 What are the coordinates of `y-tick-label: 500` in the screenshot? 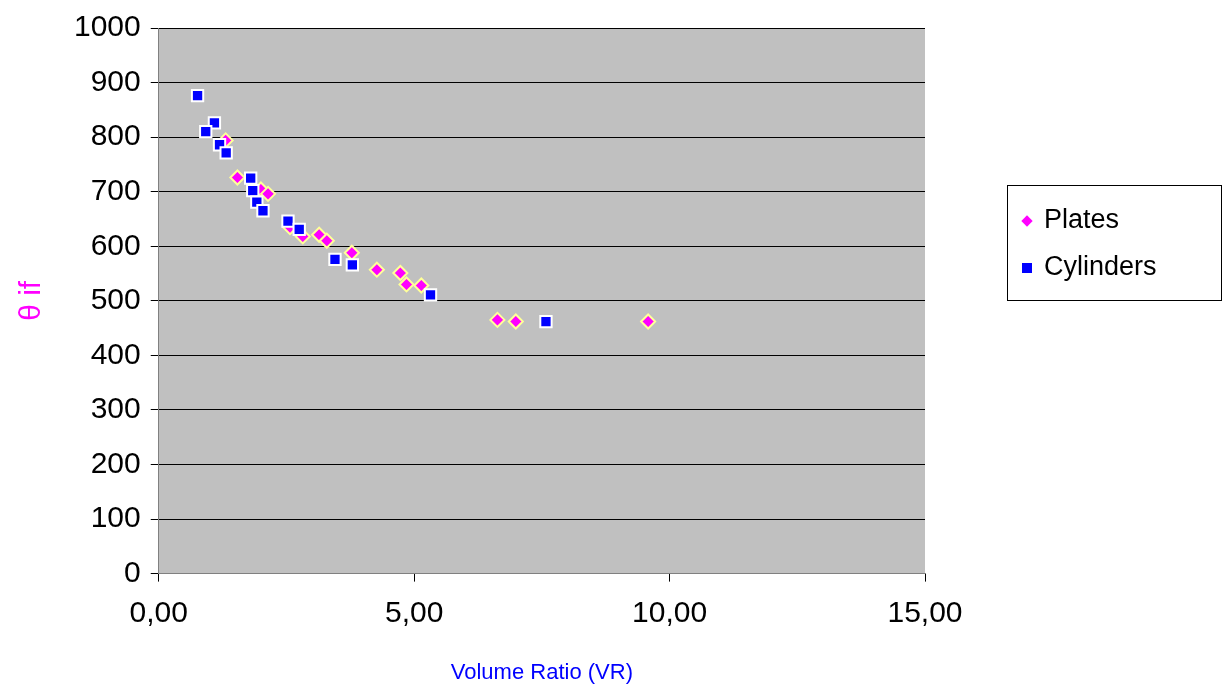 It's located at (115, 299).